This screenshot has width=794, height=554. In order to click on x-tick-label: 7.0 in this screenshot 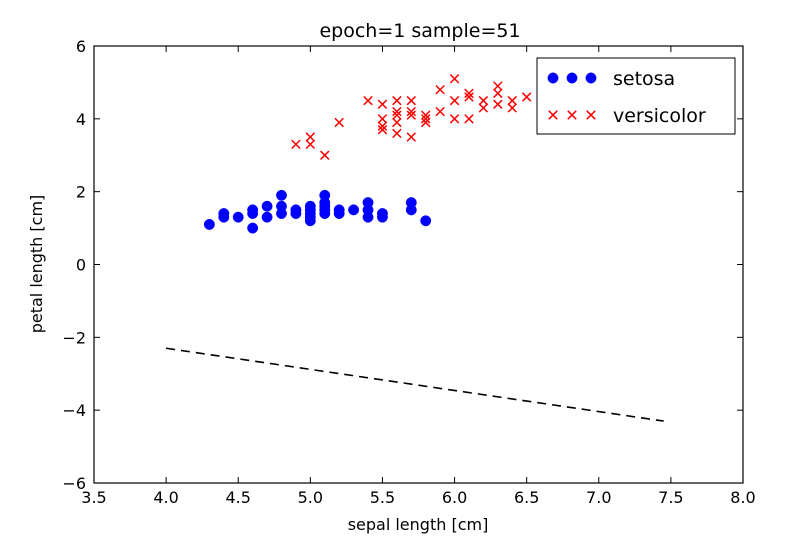, I will do `click(598, 497)`.